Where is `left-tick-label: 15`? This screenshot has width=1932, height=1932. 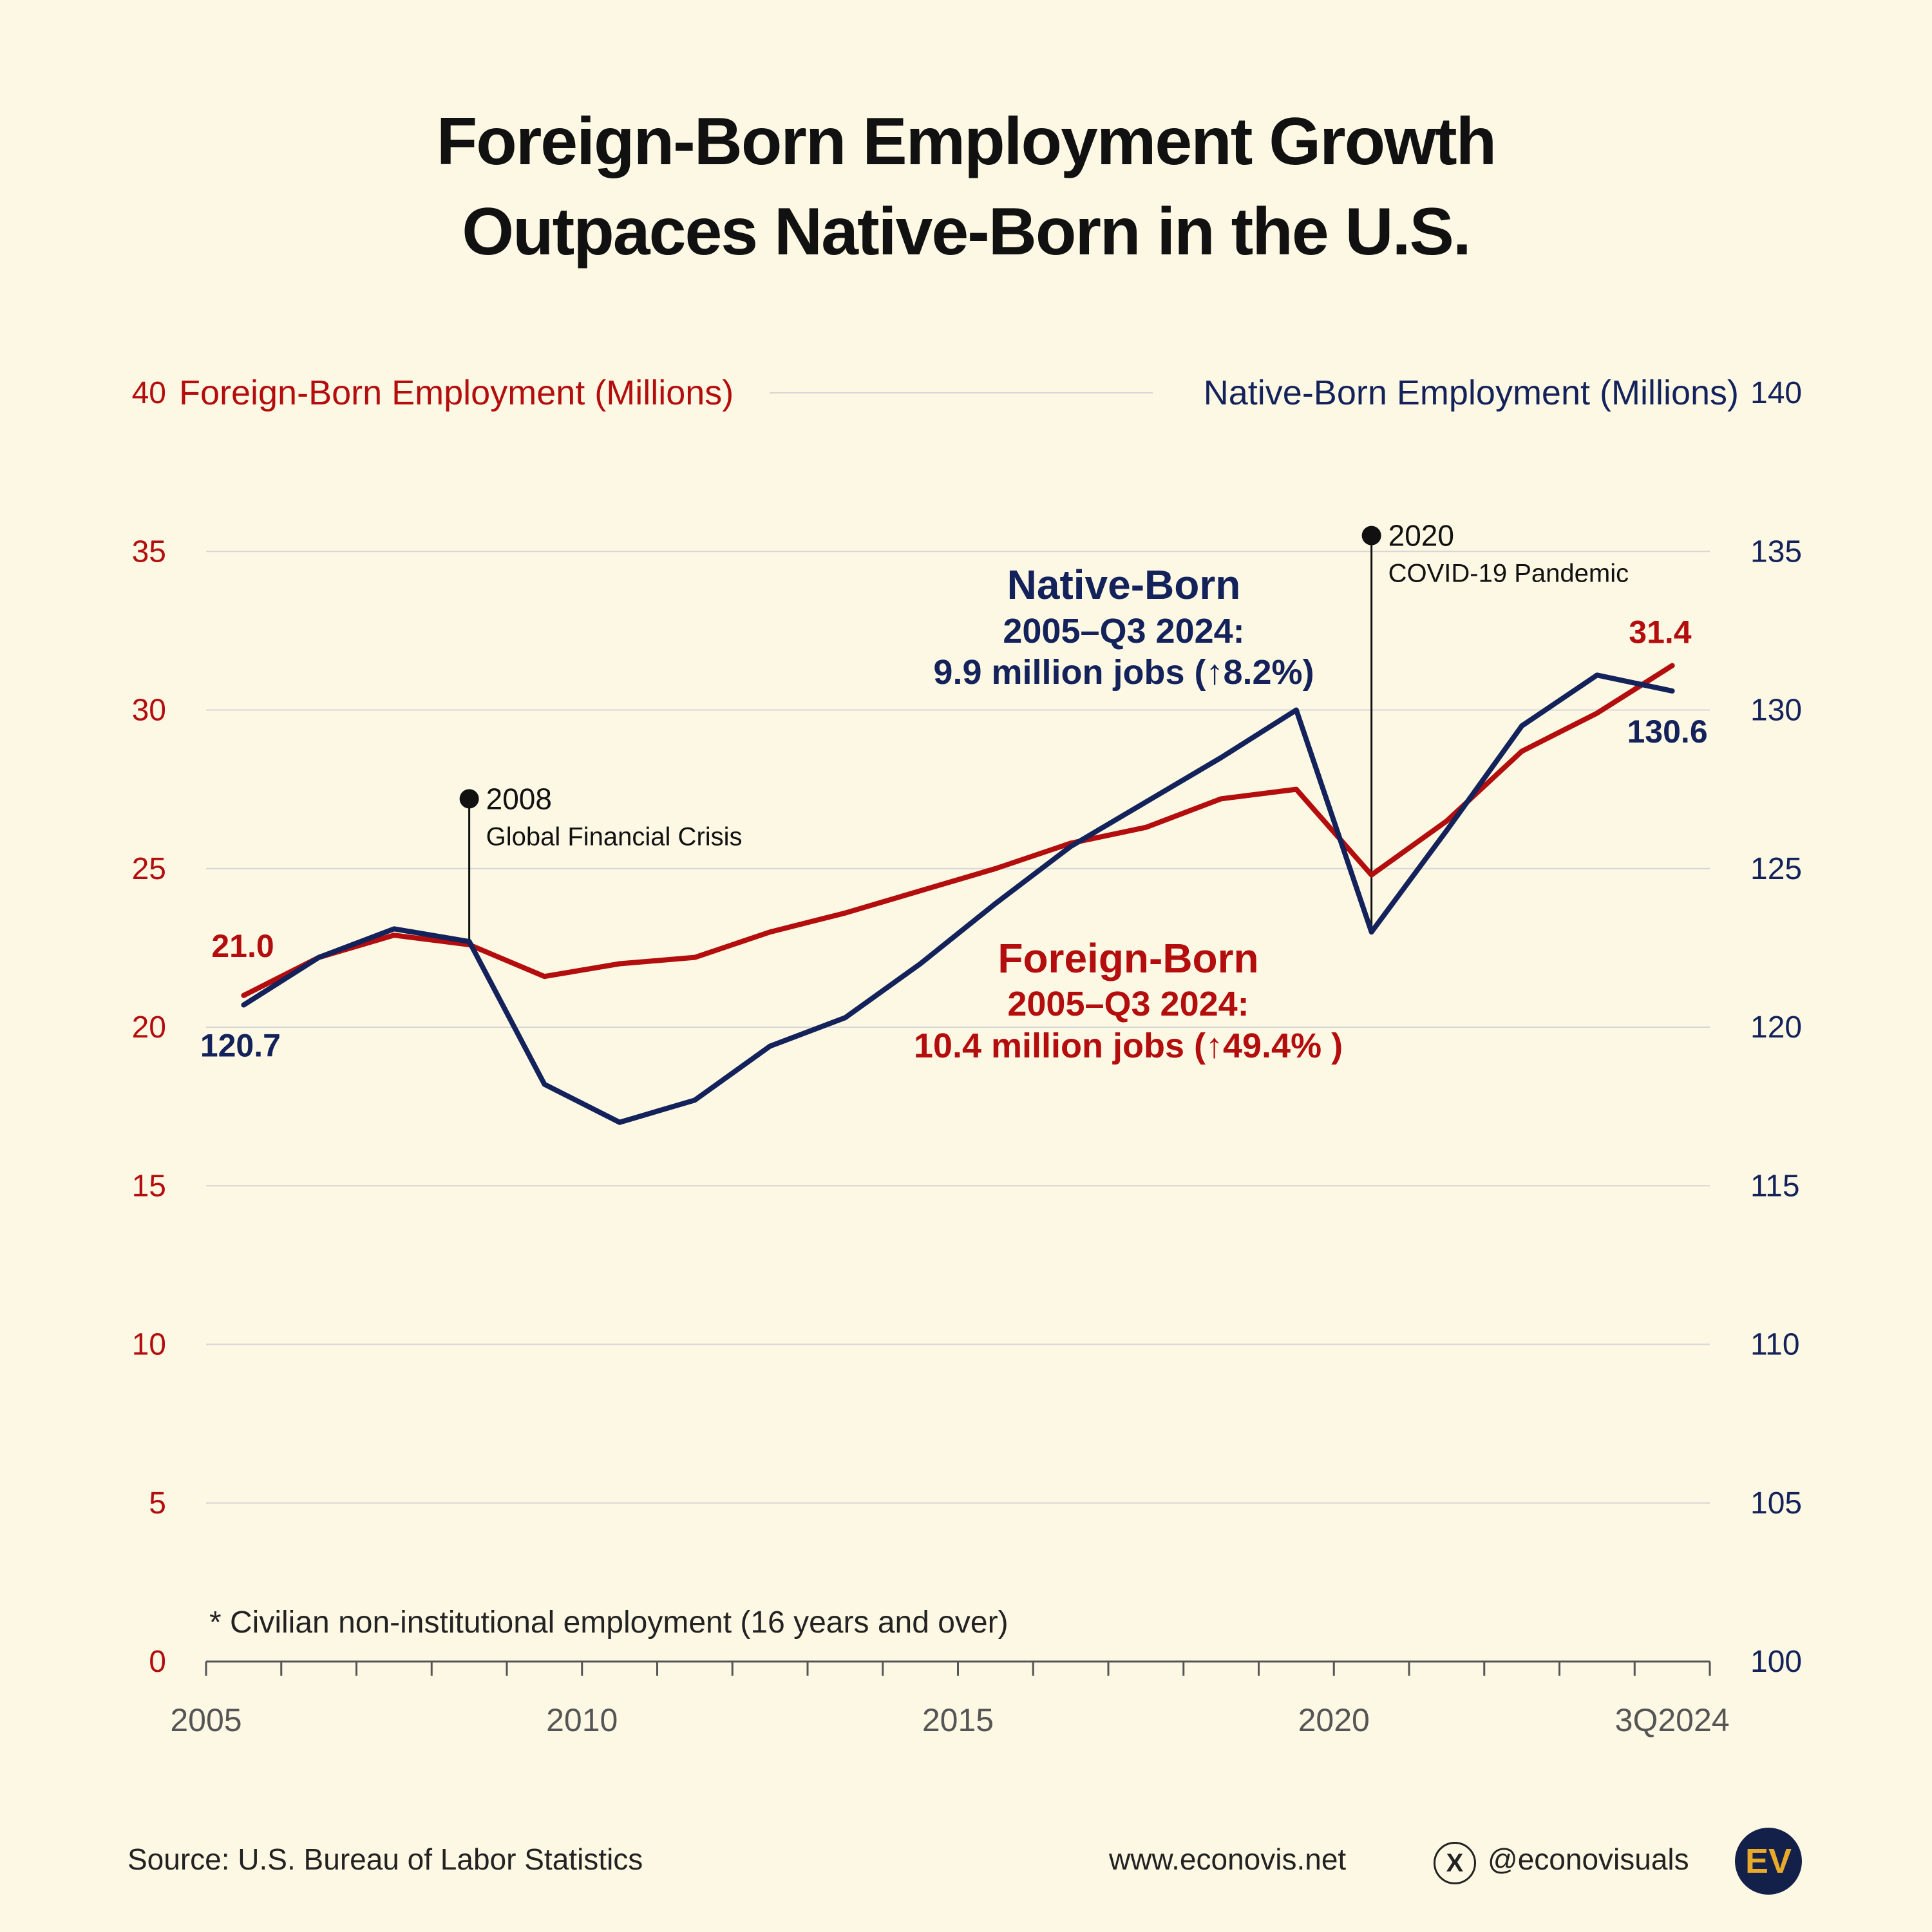 left-tick-label: 15 is located at coordinates (149, 1186).